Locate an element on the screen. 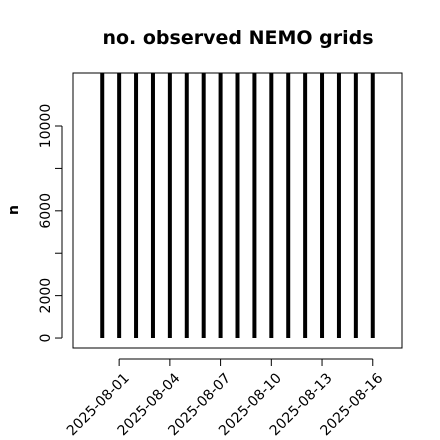 Image resolution: width=440 pixels, height=440 pixels. chart-title: no. observed NEMO grids is located at coordinates (237, 38).